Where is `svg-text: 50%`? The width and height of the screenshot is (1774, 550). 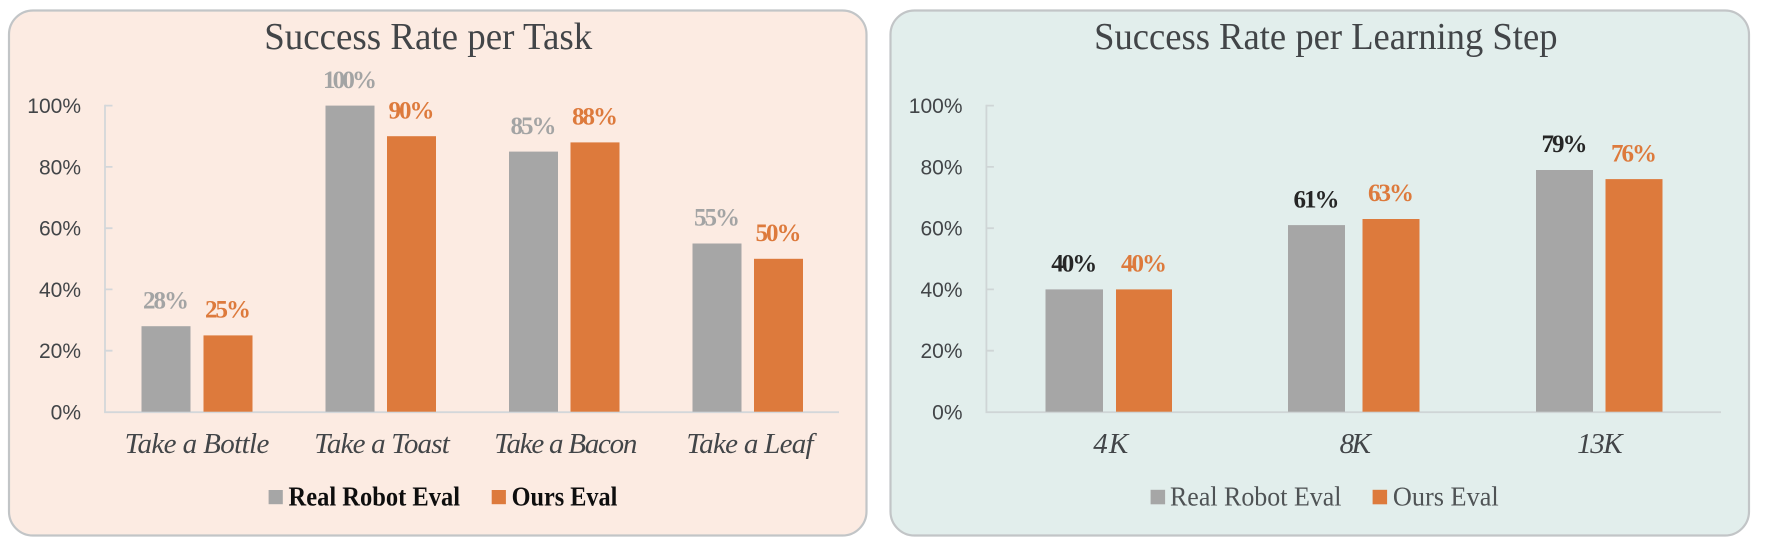 svg-text: 50% is located at coordinates (779, 233).